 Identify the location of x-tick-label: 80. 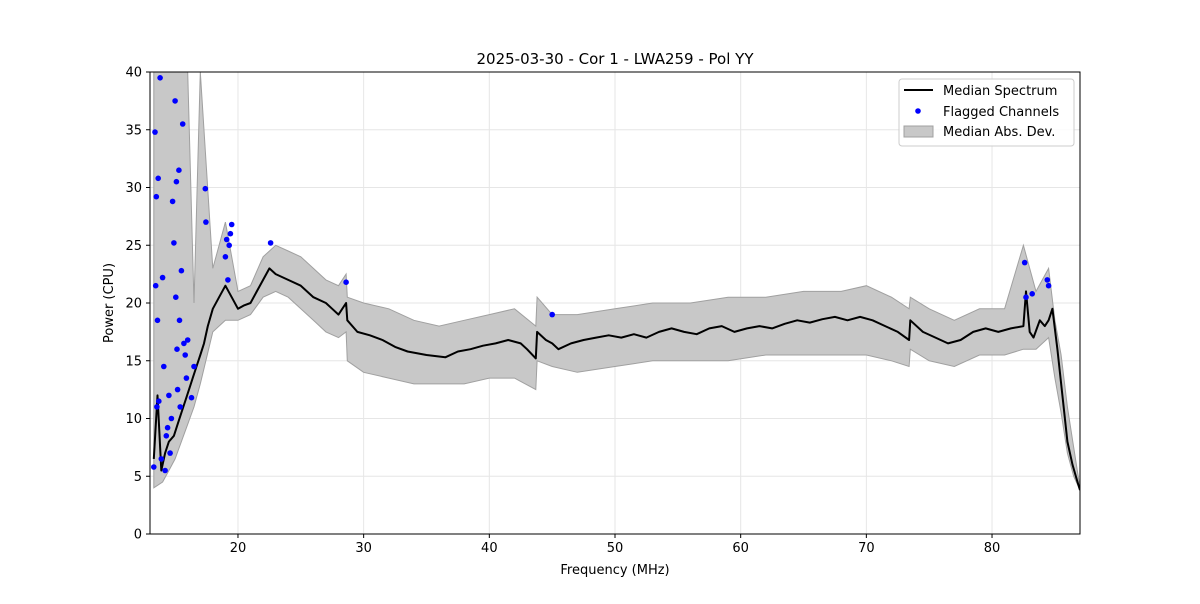
(992, 548).